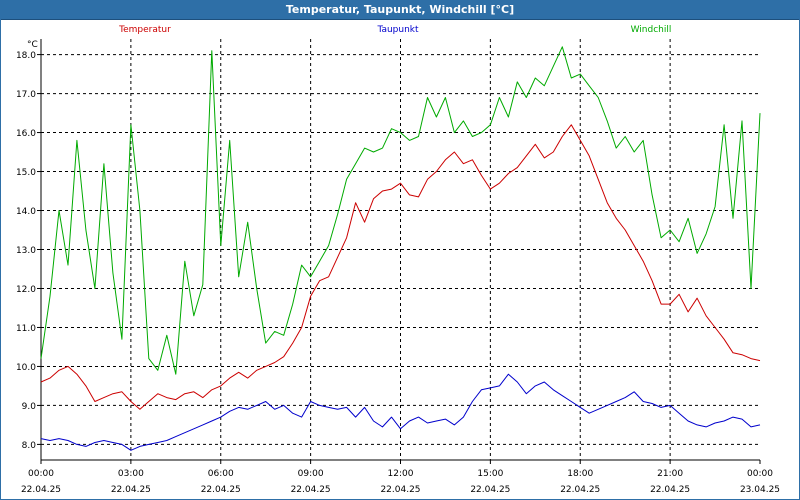  I want to click on x-tick-label-time: 15:00, so click(490, 474).